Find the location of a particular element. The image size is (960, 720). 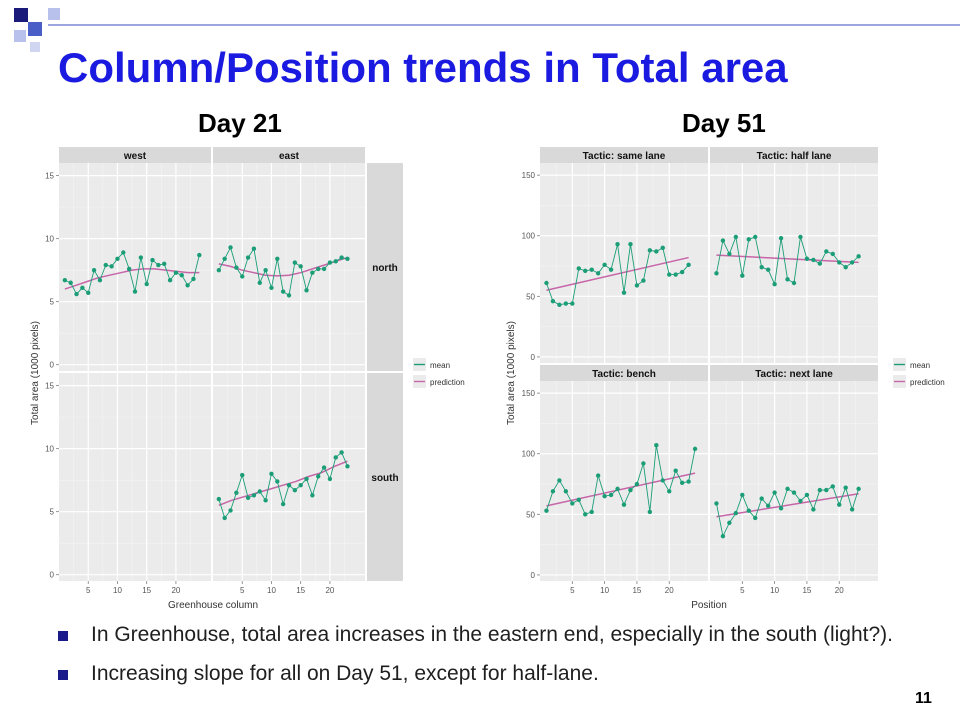

x-tick-label: 20 is located at coordinates (669, 590).